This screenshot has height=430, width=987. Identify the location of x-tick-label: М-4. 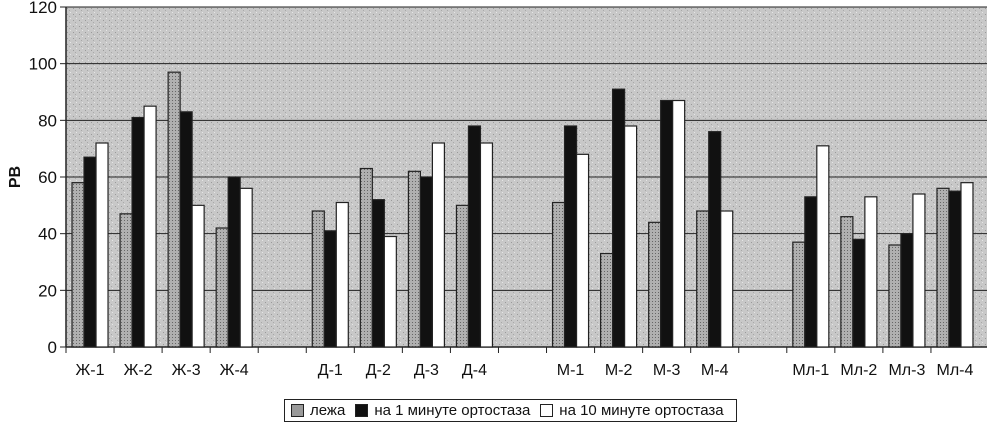
(715, 370).